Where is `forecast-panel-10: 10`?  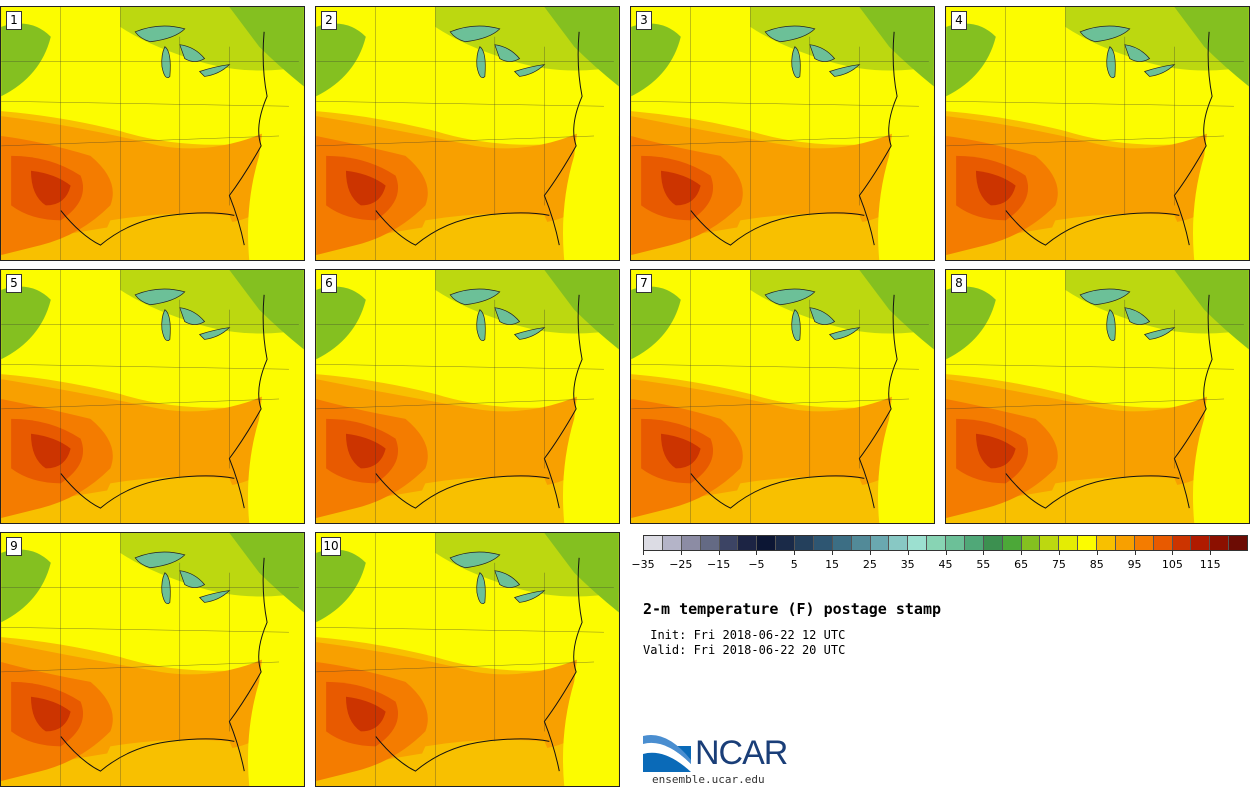
forecast-panel-10: 10 is located at coordinates (467, 659).